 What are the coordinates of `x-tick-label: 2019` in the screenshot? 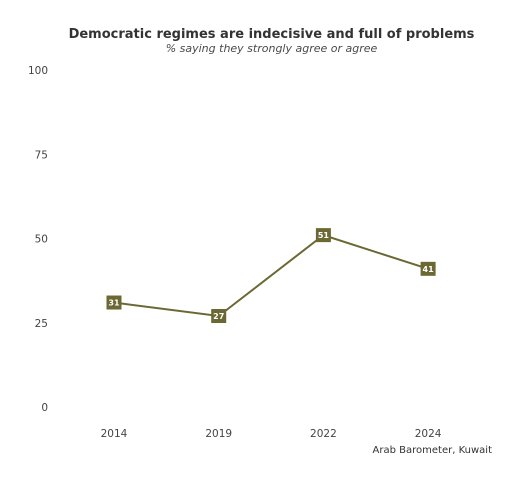 It's located at (218, 434).